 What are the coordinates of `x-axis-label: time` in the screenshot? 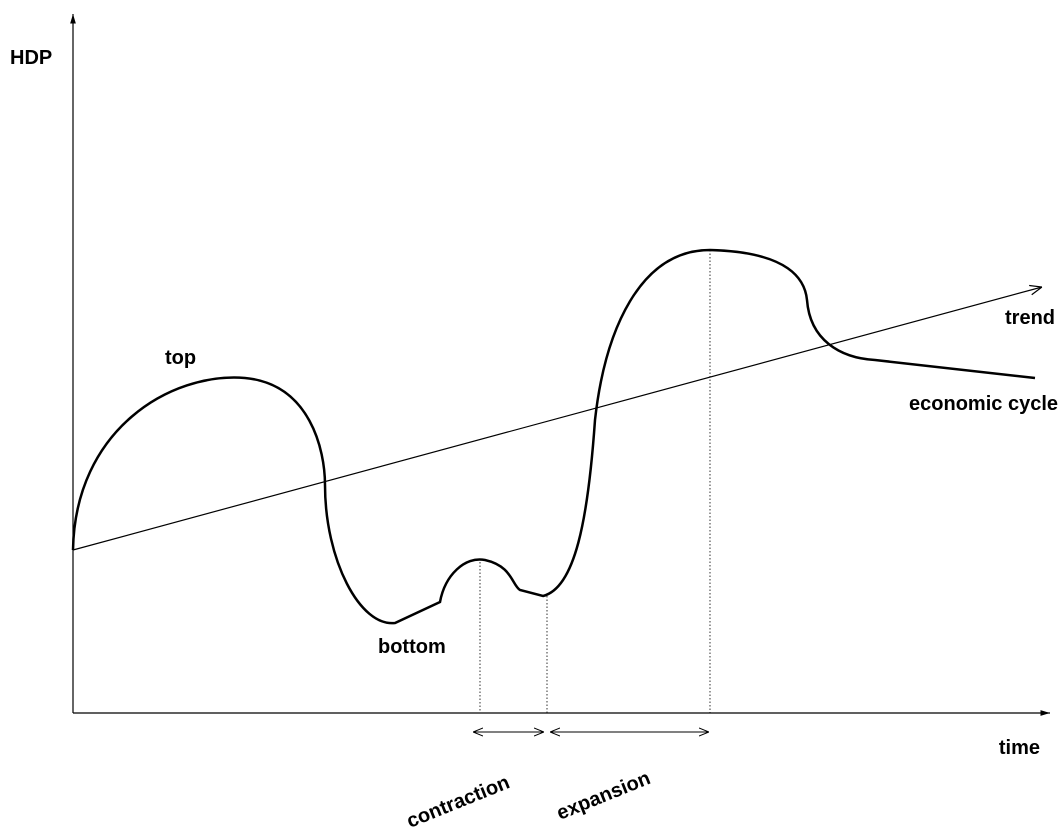 It's located at (1019, 748).